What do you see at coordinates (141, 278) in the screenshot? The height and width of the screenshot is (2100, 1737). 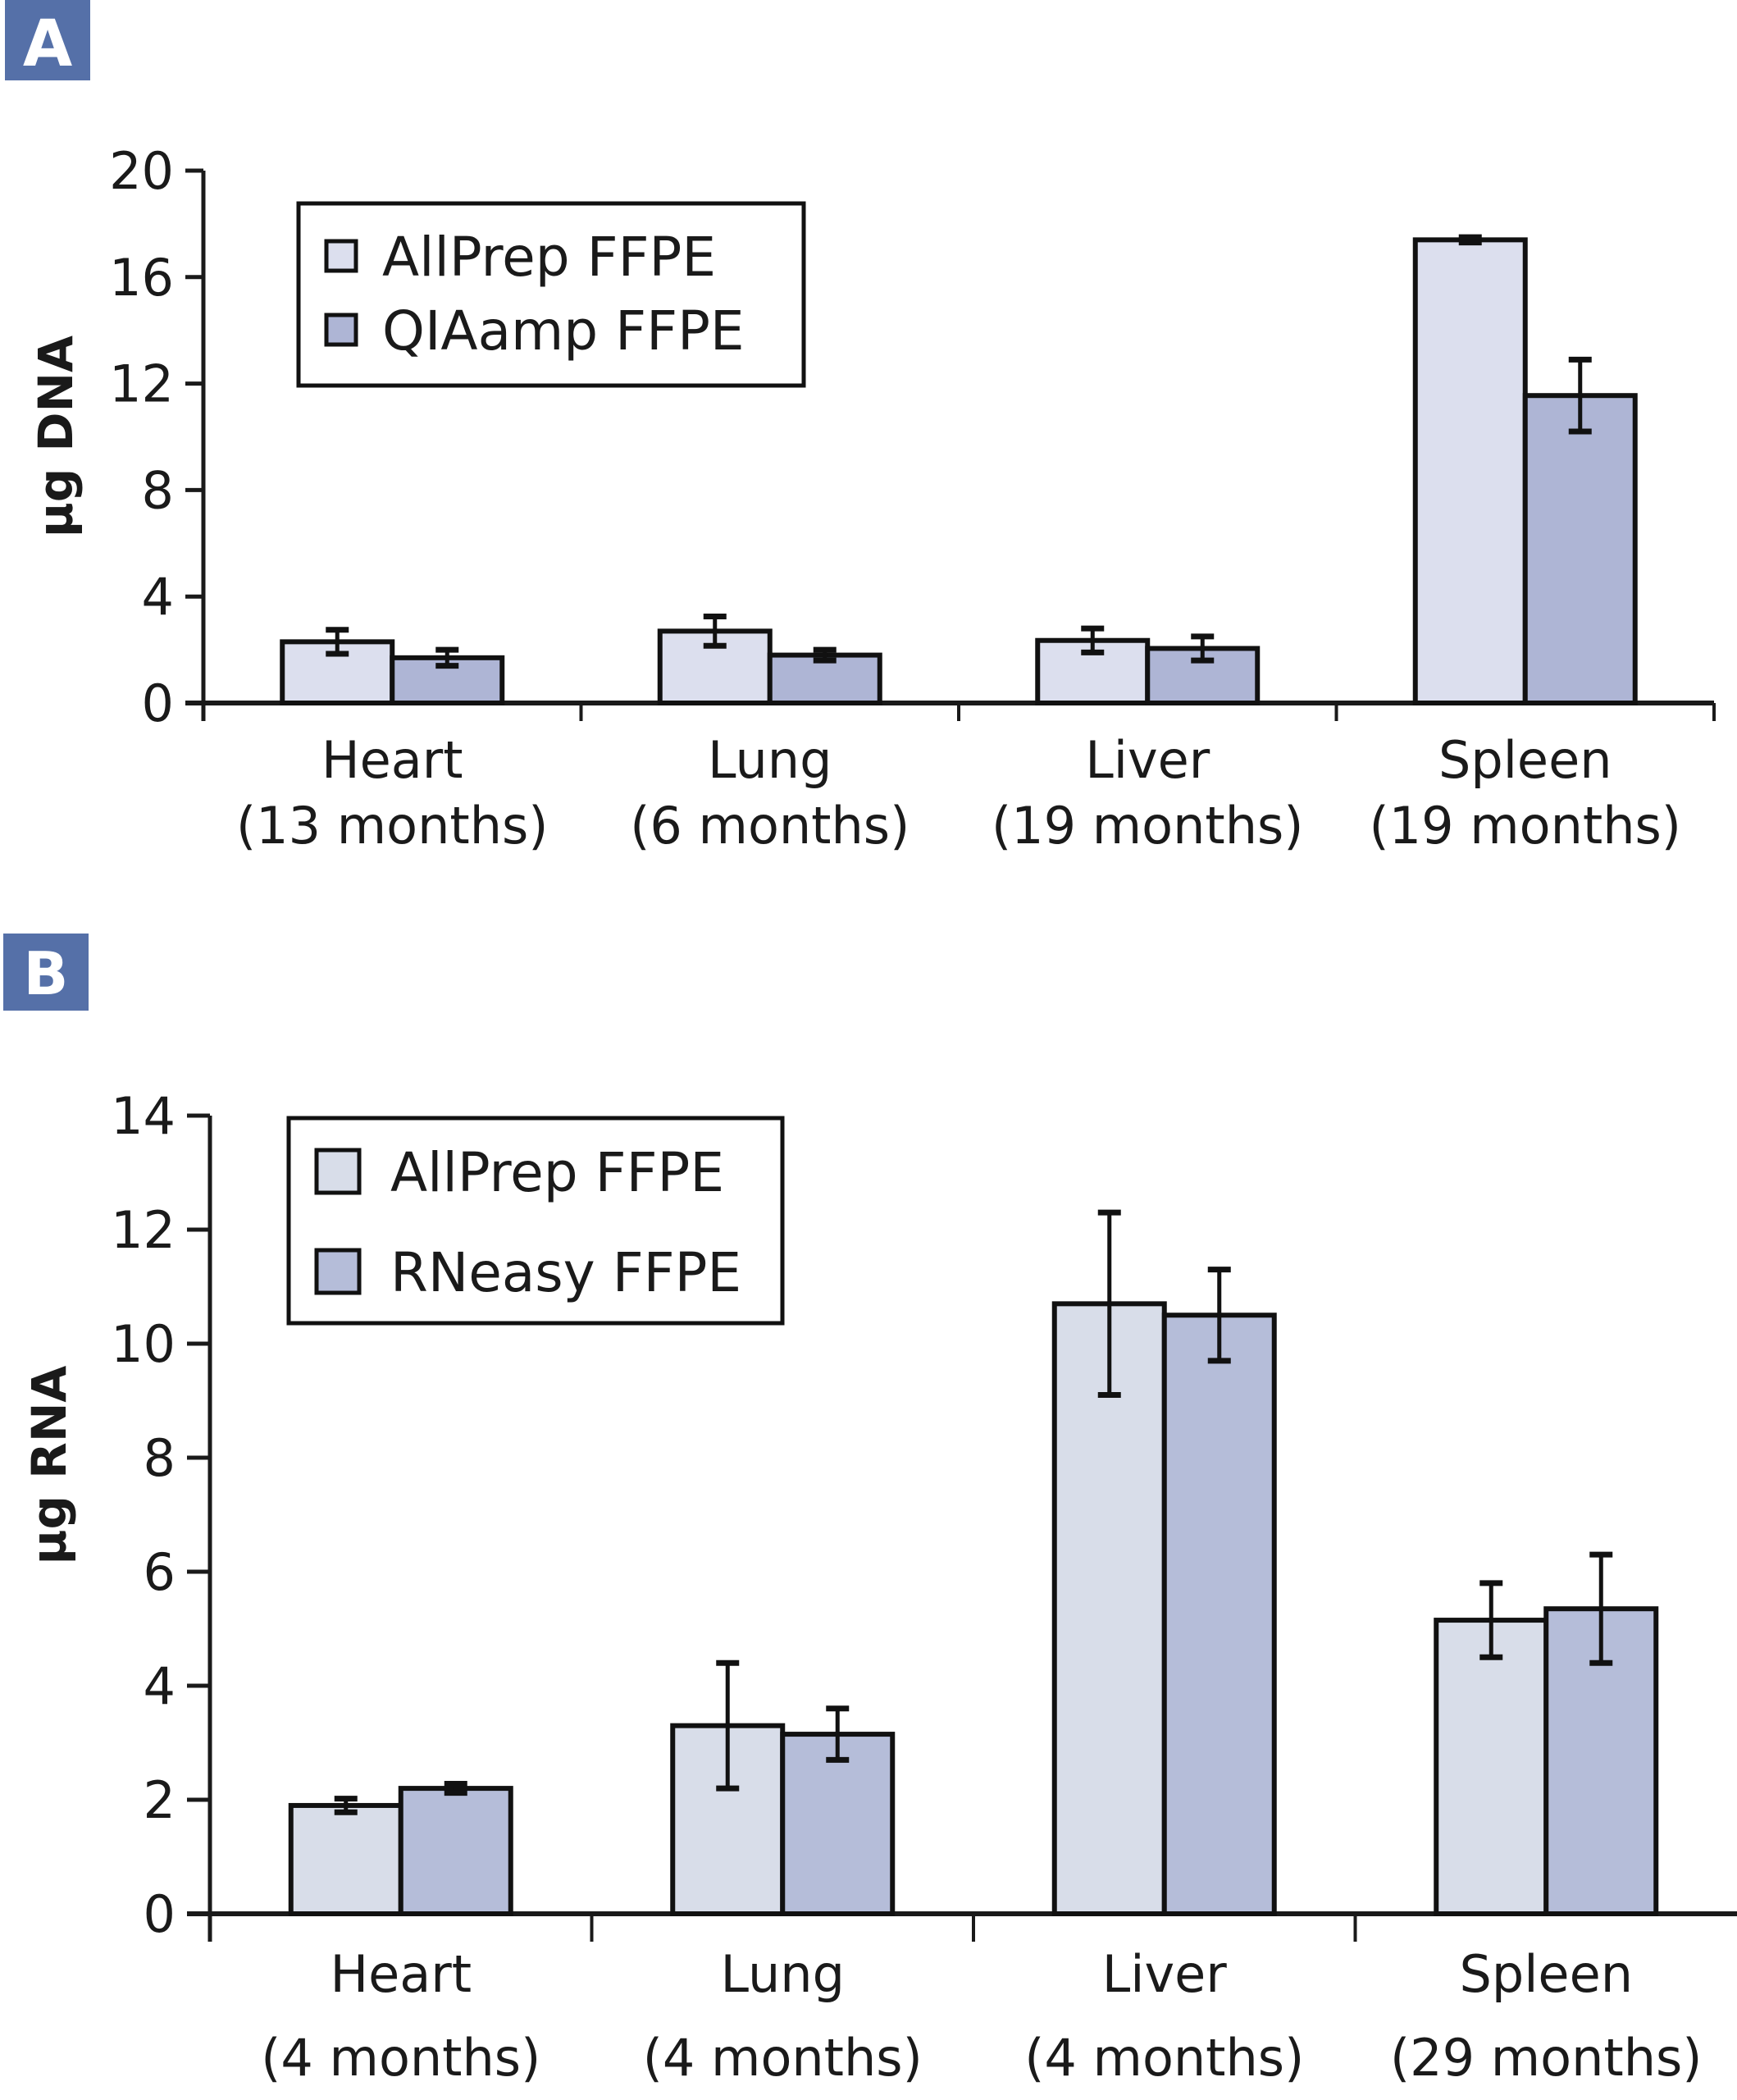 I see `y-tick-label: 16` at bounding box center [141, 278].